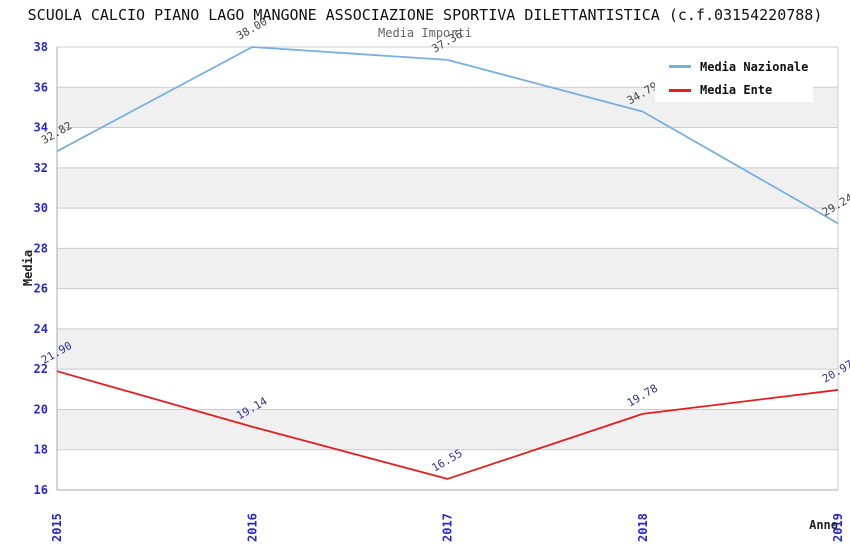 This screenshot has height=550, width=850. What do you see at coordinates (680, 90) in the screenshot?
I see `legend-swatch-ente` at bounding box center [680, 90].